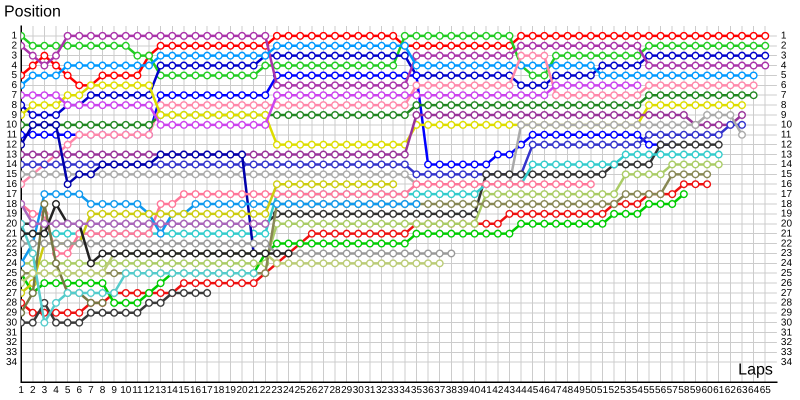  Describe the element at coordinates (12, 135) in the screenshot. I see `y-tick-label: 11` at that location.